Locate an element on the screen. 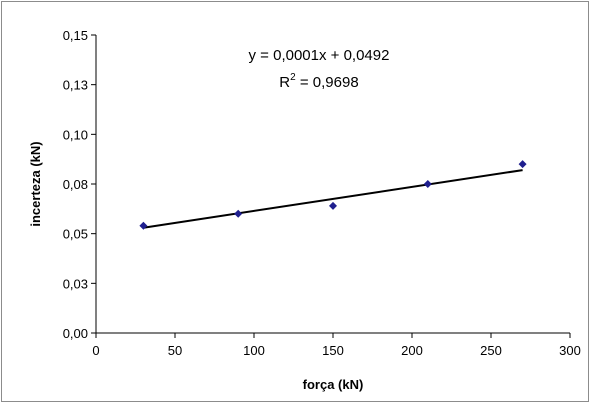 This screenshot has width=592, height=405. x-axis-ticks: 0 50 100 150 200 250 300 is located at coordinates (336, 345).